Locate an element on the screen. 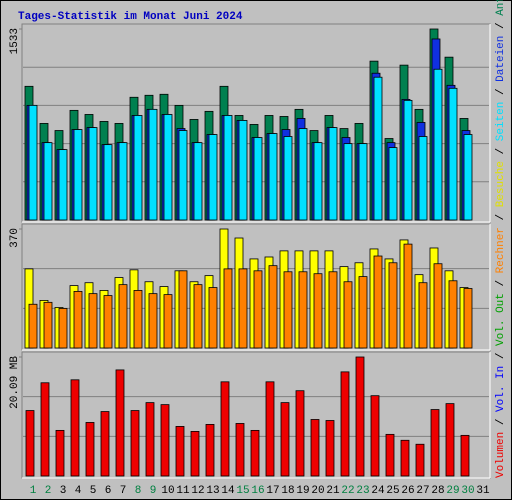 This screenshot has width=512, height=500. x-tick-label: 11 is located at coordinates (183, 491).